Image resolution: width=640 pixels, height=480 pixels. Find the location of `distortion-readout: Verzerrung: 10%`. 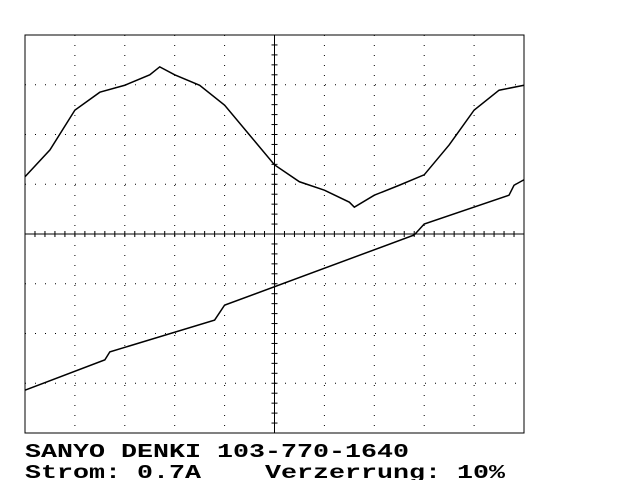

distortion-readout: Verzerrung: 10% is located at coordinates (385, 471).